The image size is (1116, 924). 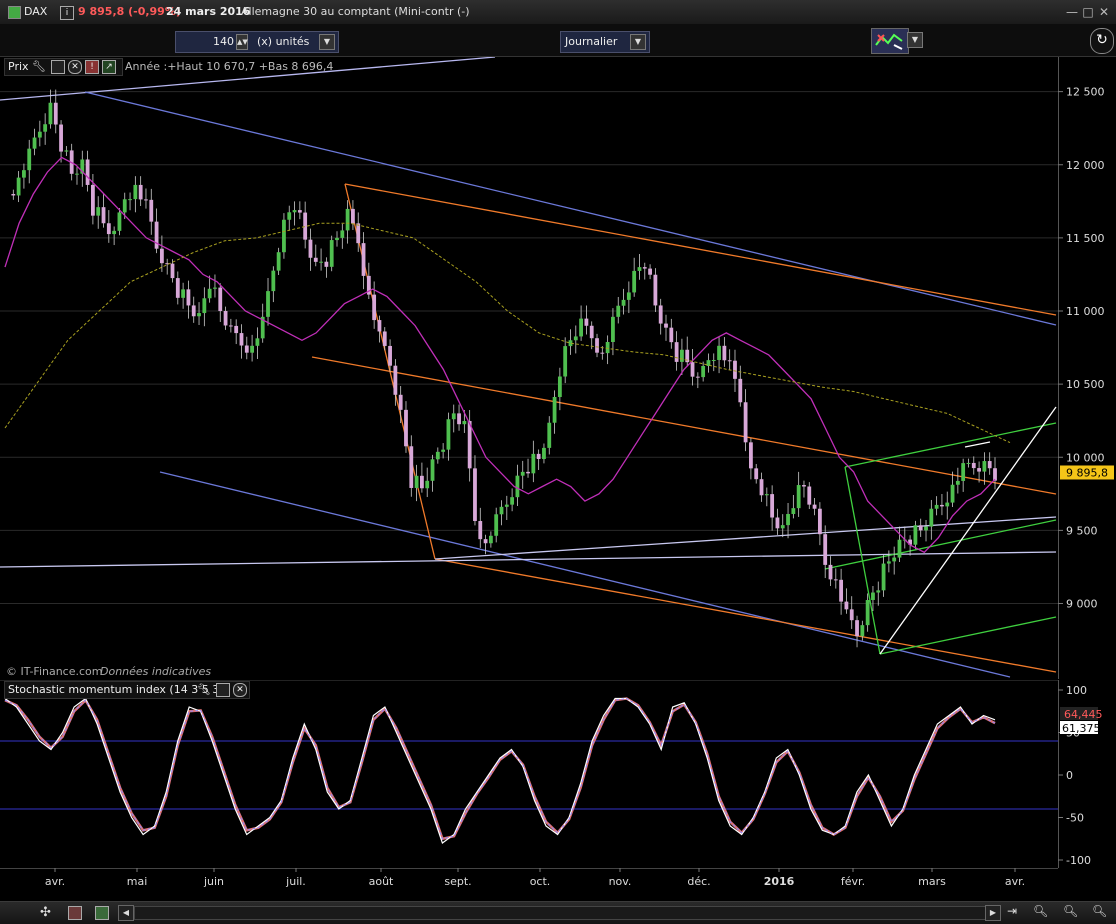 What do you see at coordinates (638, 42) in the screenshot?
I see `period-dropdown-icon: ▼` at bounding box center [638, 42].